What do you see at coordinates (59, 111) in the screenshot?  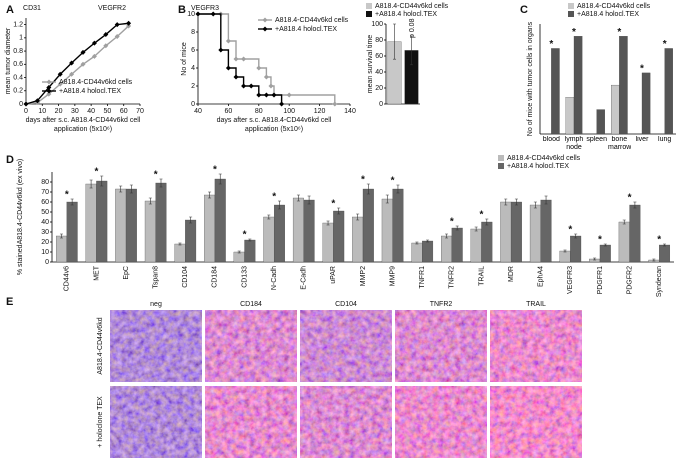 I see `x-tick-label: 20` at bounding box center [59, 111].